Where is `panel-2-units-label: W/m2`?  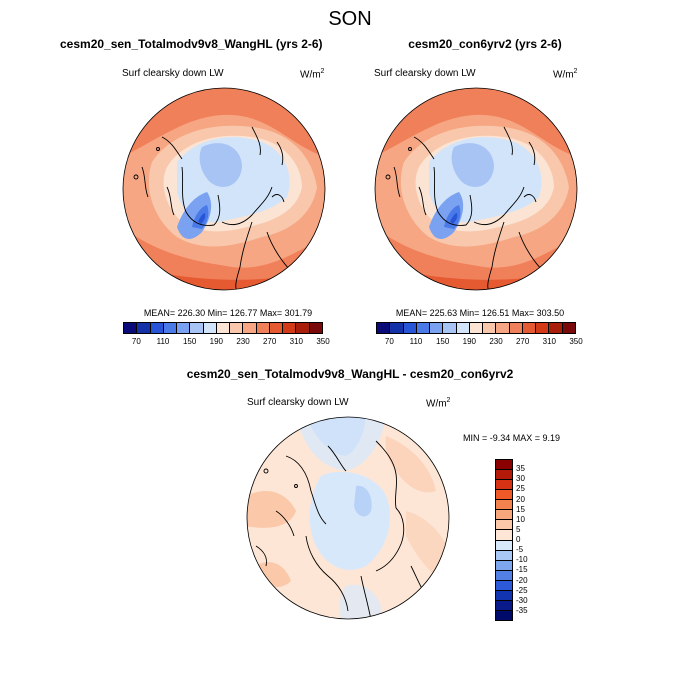 panel-2-units-label: W/m2 is located at coordinates (565, 74).